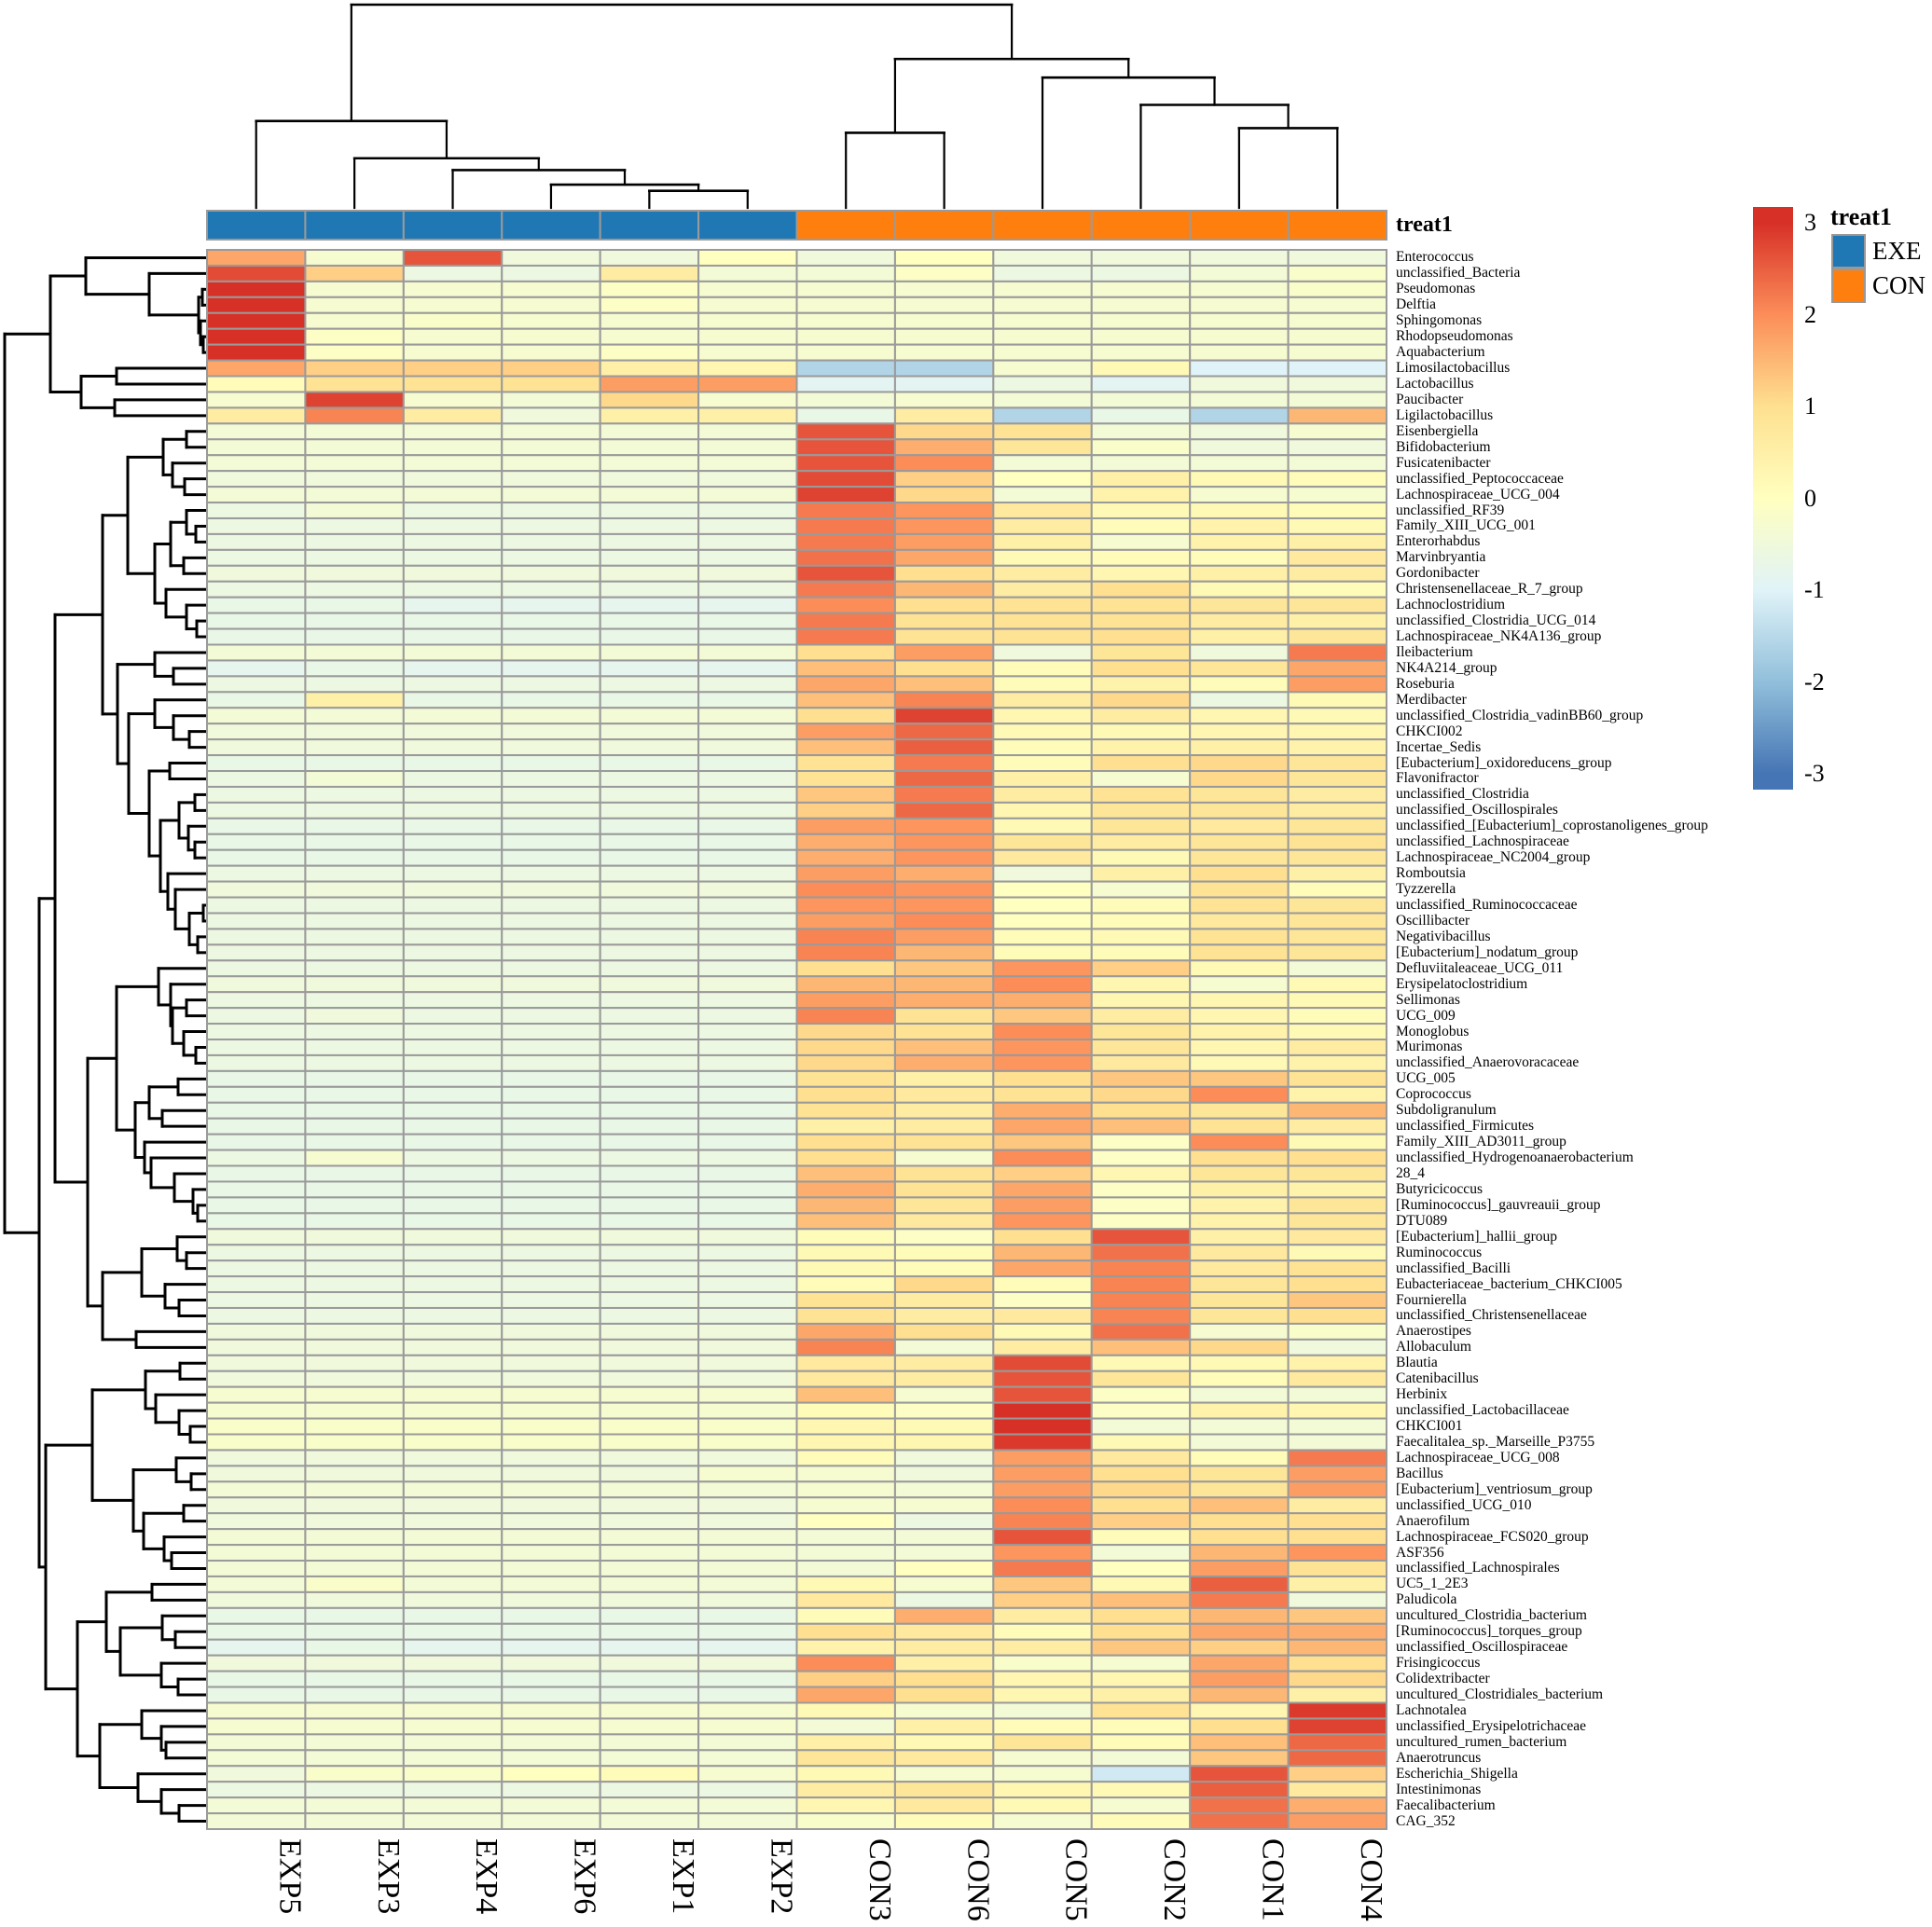  What do you see at coordinates (1434, 1347) in the screenshot?
I see `row-label: Allobaculum` at bounding box center [1434, 1347].